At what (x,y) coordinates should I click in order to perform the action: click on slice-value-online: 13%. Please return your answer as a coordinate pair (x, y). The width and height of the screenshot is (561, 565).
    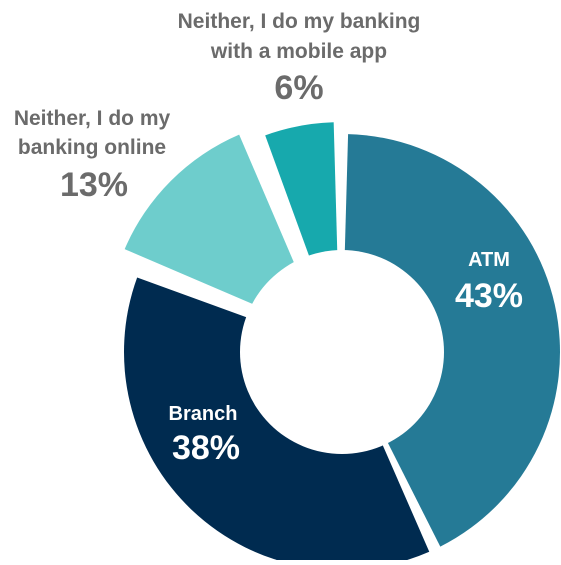
    Looking at the image, I should click on (94, 185).